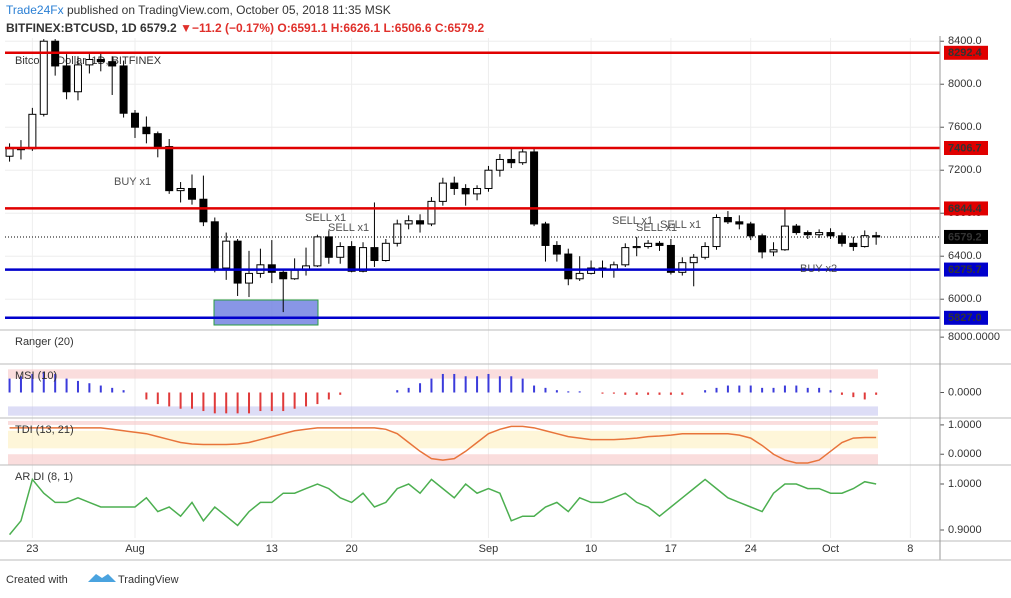  I want to click on pane-title: AR DI (8, 1), so click(44, 477).